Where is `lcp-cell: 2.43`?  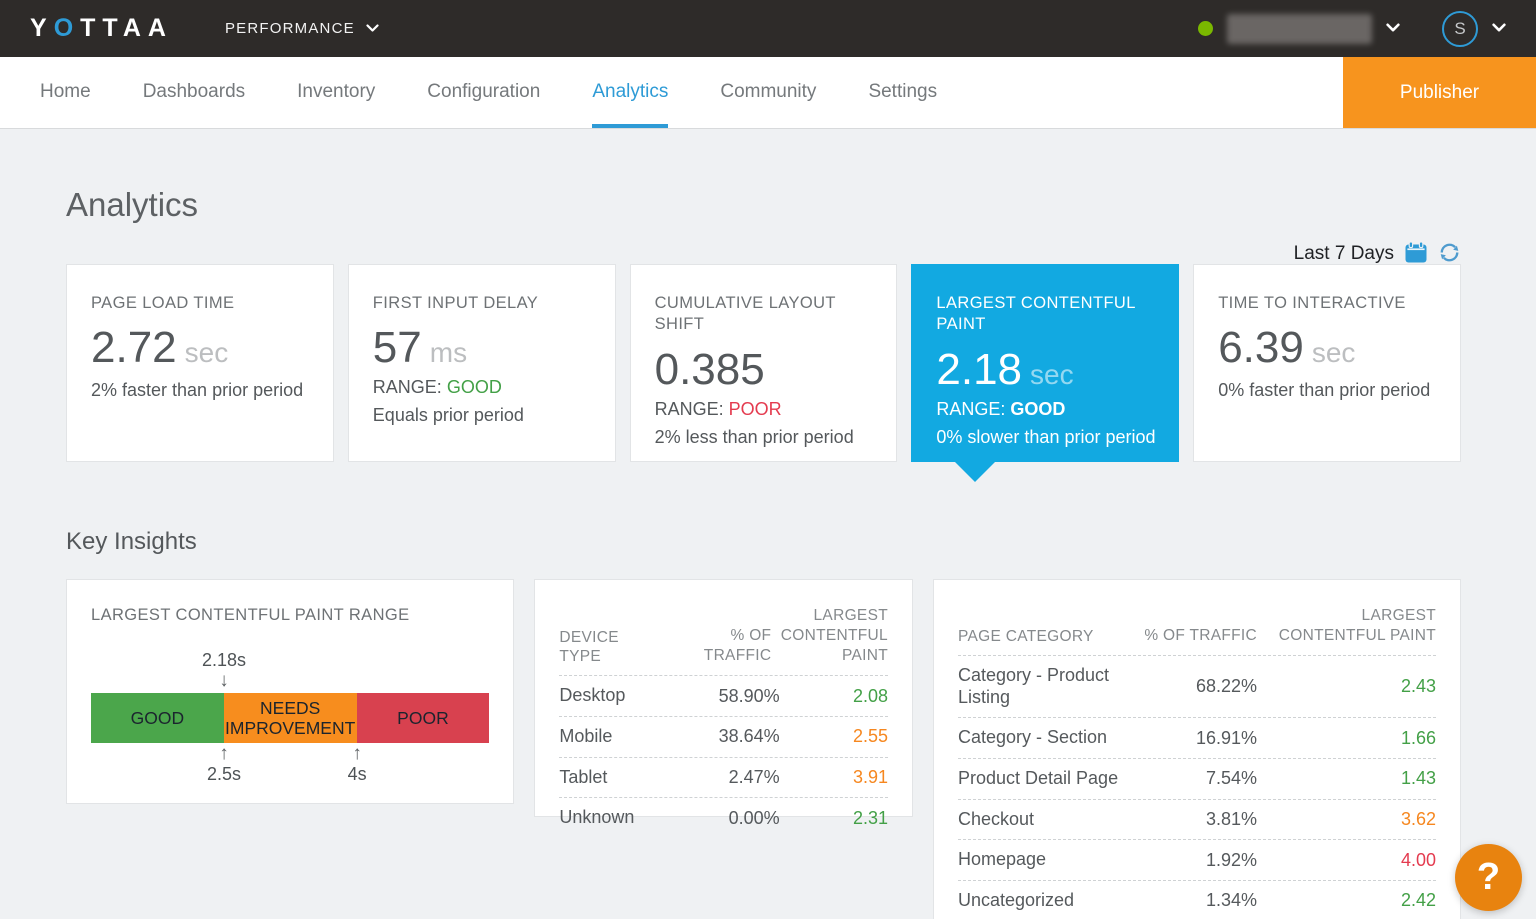
lcp-cell: 2.43 is located at coordinates (1418, 686).